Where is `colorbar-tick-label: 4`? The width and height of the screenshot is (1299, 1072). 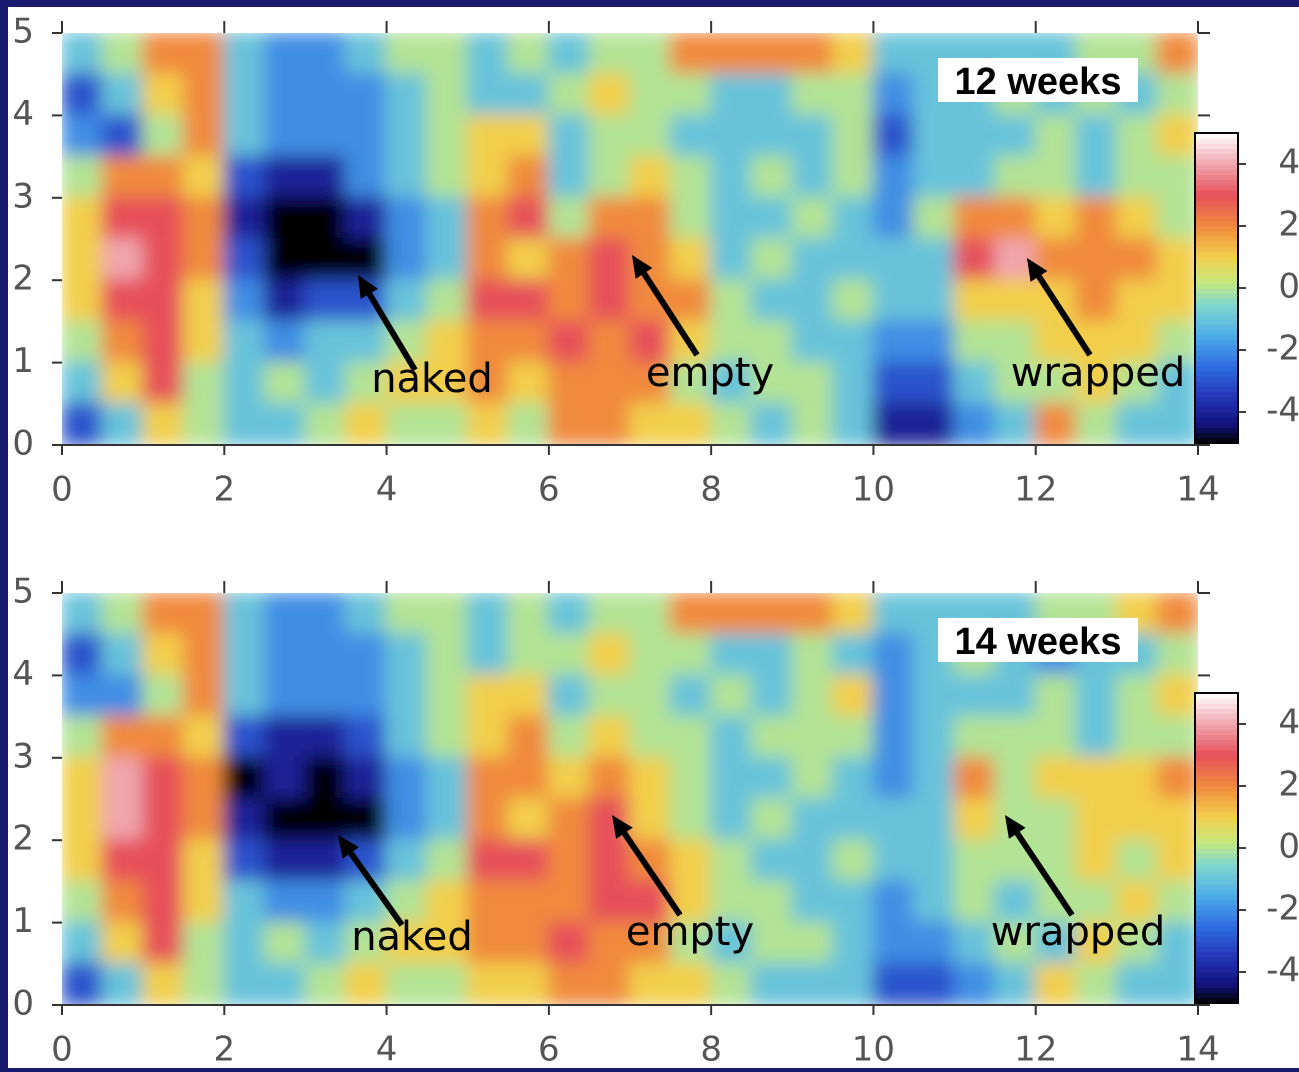 colorbar-tick-label: 4 is located at coordinates (1288, 163).